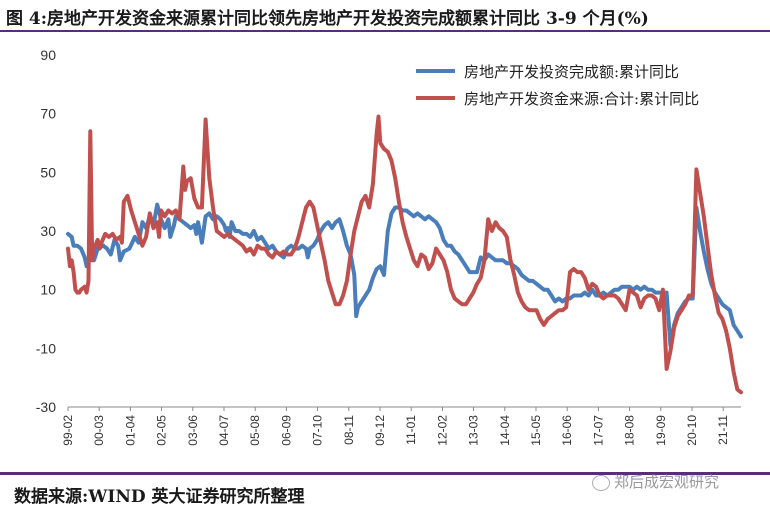  I want to click on watermark: 郑后成宏观研究, so click(655, 481).